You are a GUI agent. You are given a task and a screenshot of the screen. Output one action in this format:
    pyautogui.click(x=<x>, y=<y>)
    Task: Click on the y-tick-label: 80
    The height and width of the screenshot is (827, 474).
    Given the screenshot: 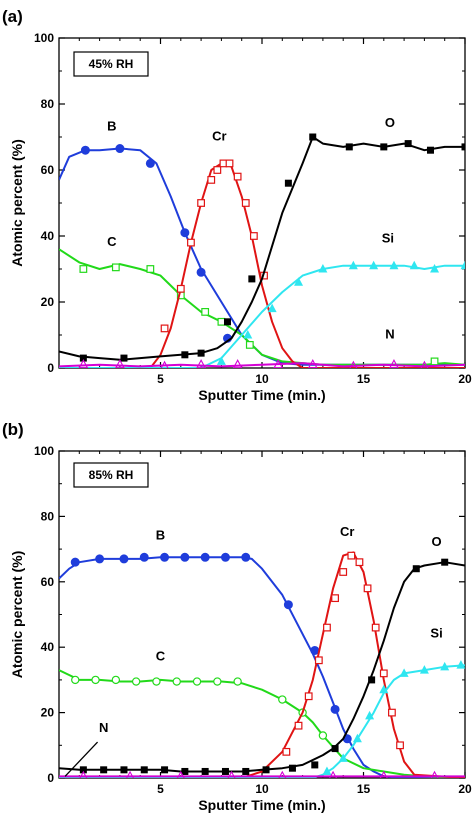 What is the action you would take?
    pyautogui.click(x=48, y=104)
    